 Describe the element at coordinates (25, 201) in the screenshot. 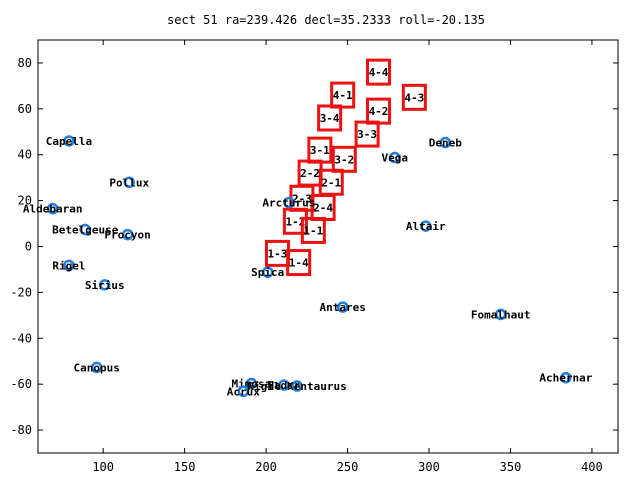

I see `y-tick-label: 20` at that location.